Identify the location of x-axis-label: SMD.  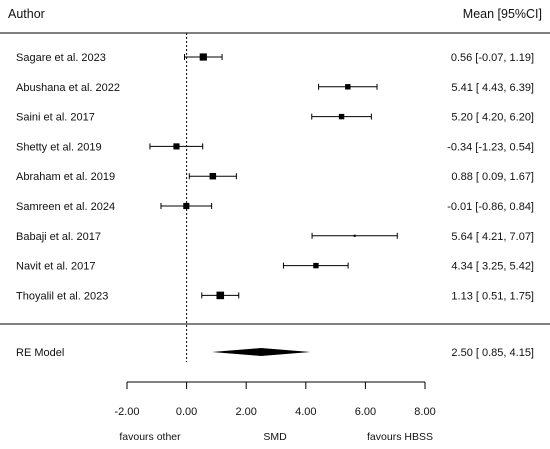
(275, 437).